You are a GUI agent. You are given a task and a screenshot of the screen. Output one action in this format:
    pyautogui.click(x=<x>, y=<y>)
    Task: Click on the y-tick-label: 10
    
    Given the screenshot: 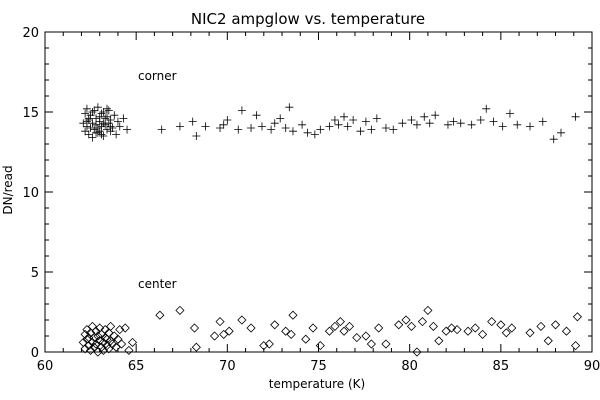 What is the action you would take?
    pyautogui.click(x=30, y=193)
    